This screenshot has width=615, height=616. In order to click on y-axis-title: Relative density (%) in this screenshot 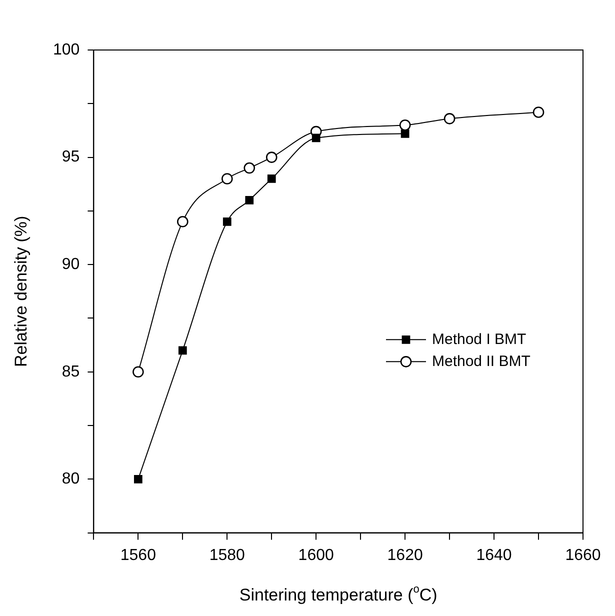, I will do `click(21, 291)`.